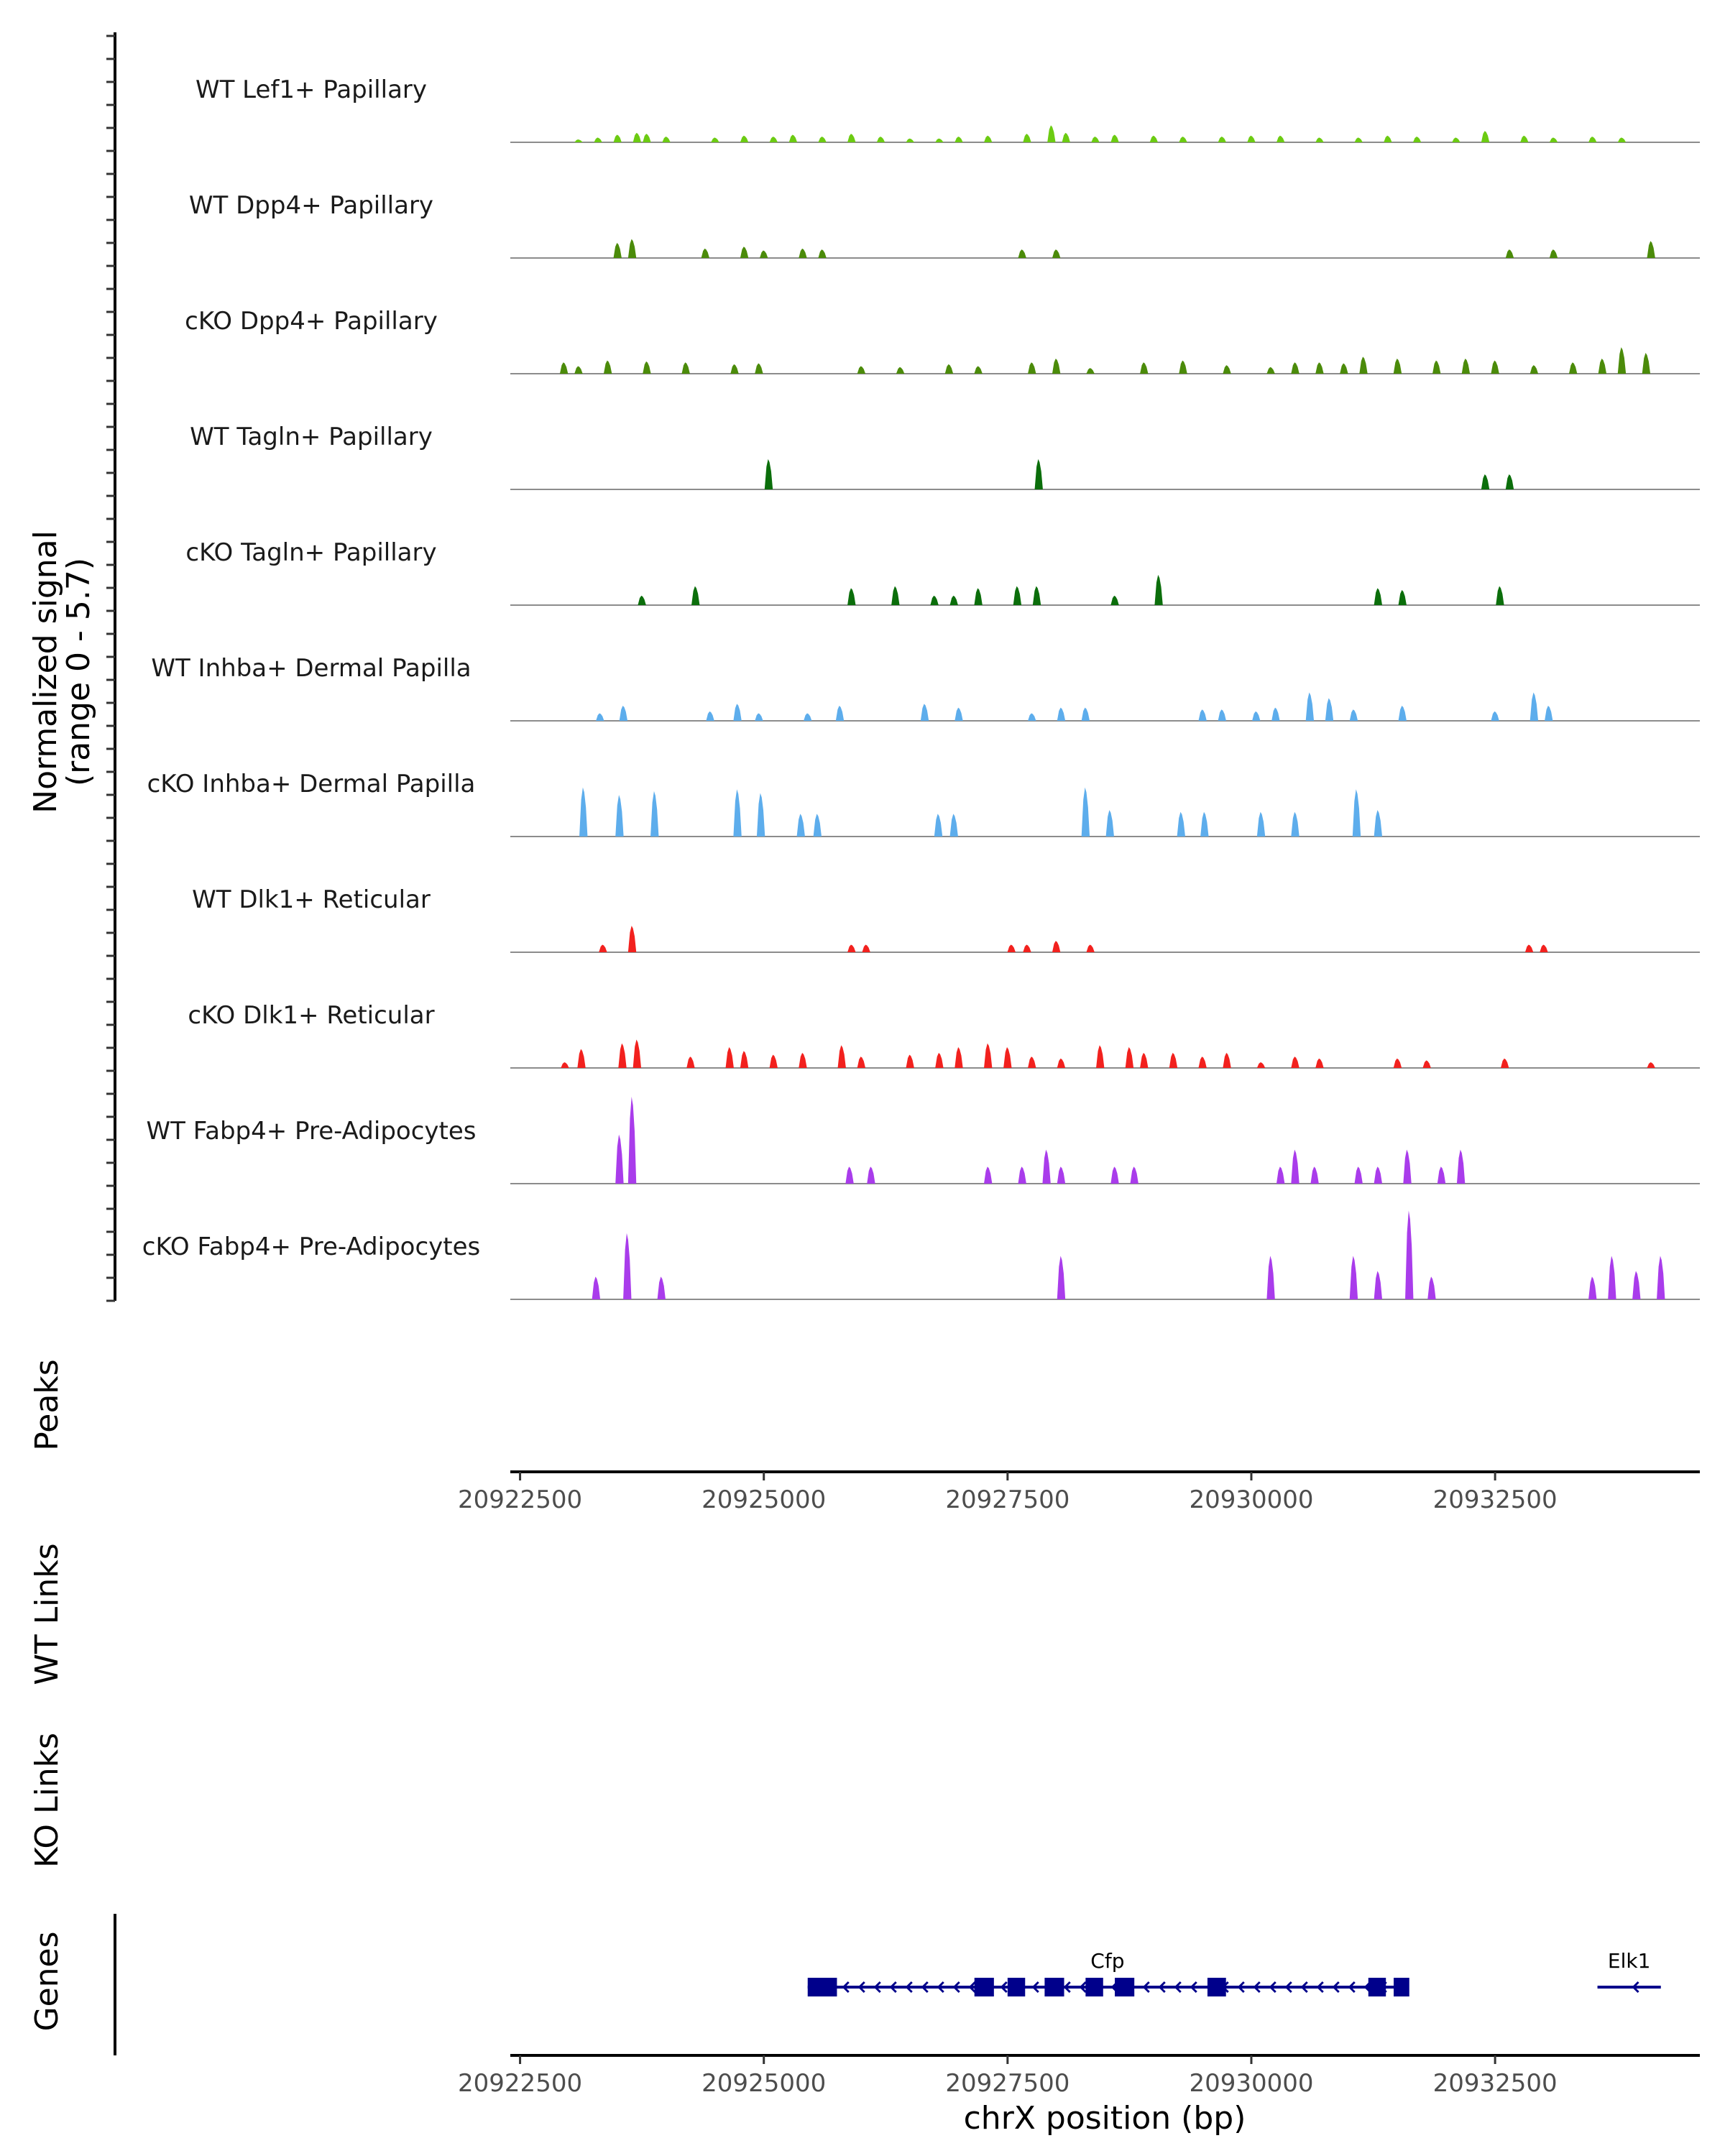 The height and width of the screenshot is (2156, 1725). I want to click on y-axis, so click(111, 667).